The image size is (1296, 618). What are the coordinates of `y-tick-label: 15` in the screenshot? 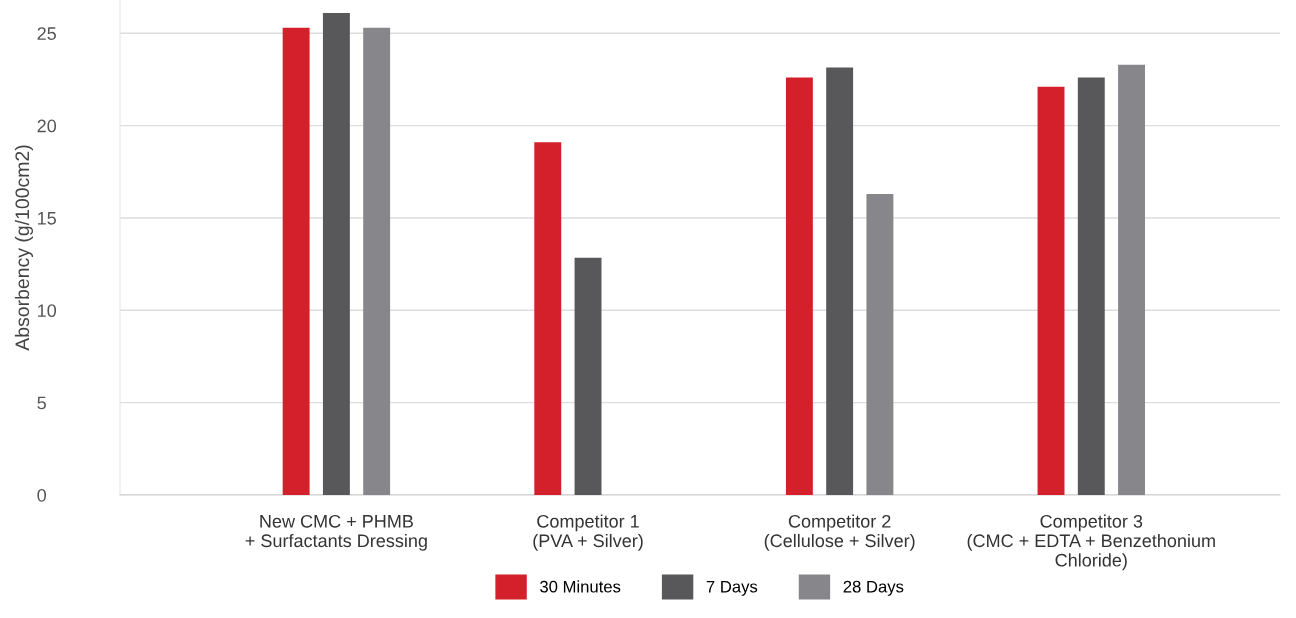 It's located at (47, 218).